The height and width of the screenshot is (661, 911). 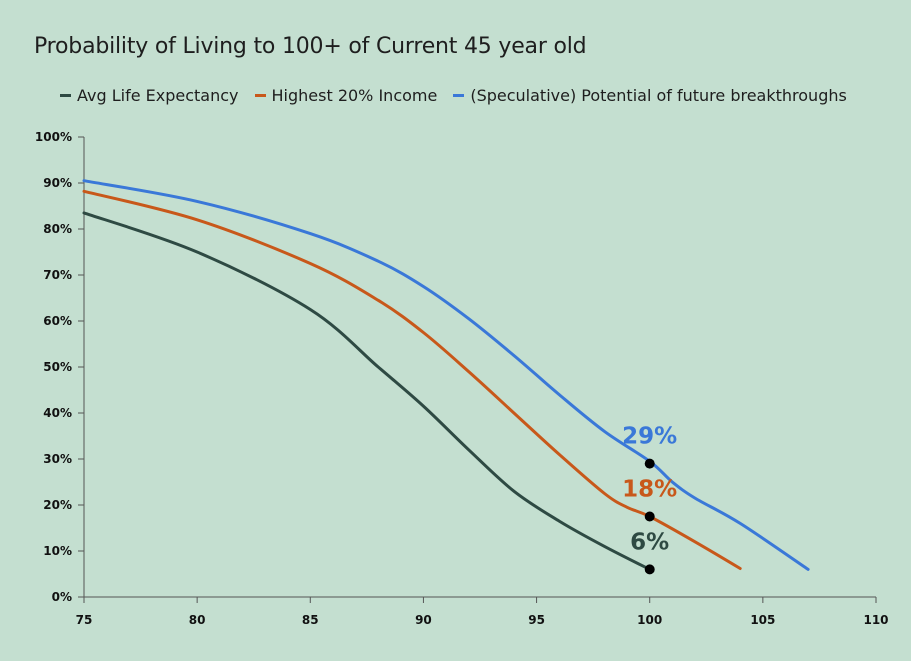 I want to click on legend-swatch-income, so click(x=260, y=95).